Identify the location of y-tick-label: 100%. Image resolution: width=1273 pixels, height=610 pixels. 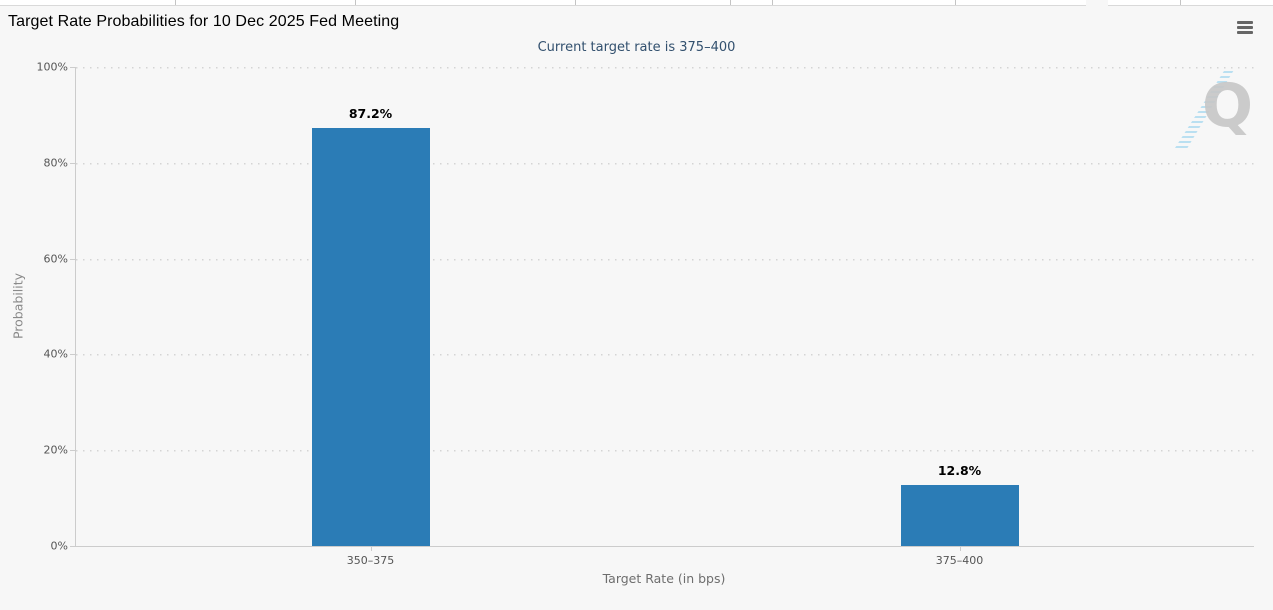
(52, 67).